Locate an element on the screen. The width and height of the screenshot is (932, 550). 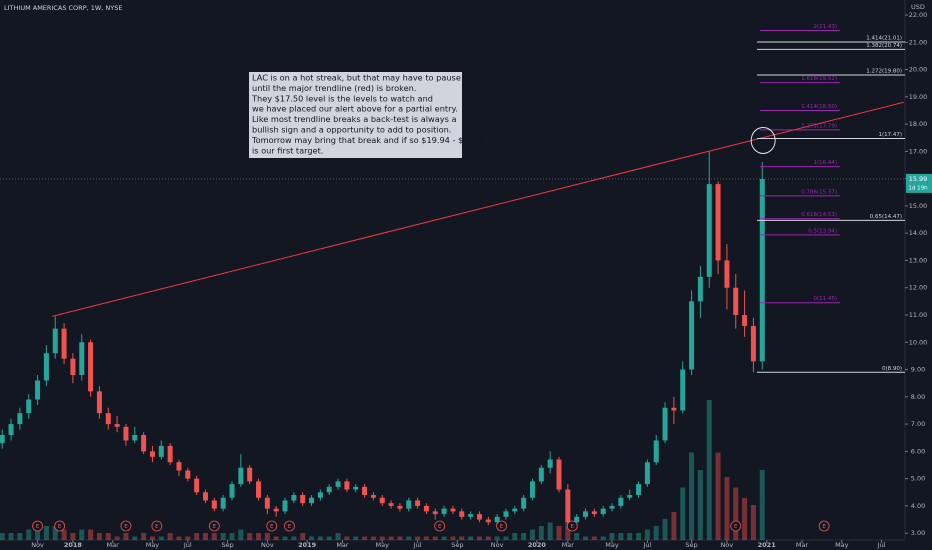
y-tick-label: 10.00 is located at coordinates (918, 342).